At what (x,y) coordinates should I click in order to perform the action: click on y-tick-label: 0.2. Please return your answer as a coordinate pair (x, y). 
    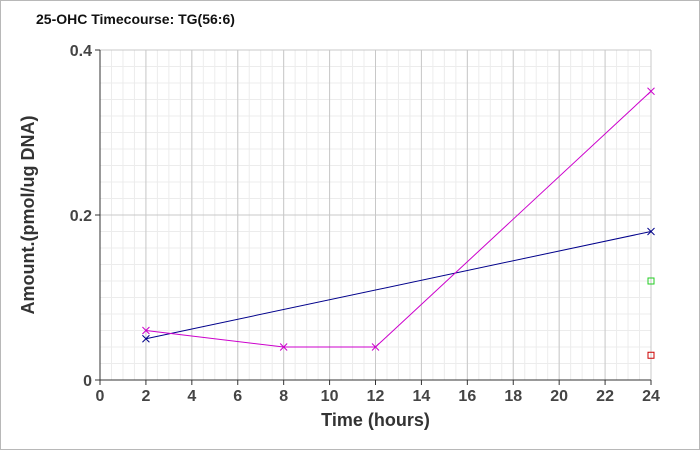
    Looking at the image, I should click on (81, 216).